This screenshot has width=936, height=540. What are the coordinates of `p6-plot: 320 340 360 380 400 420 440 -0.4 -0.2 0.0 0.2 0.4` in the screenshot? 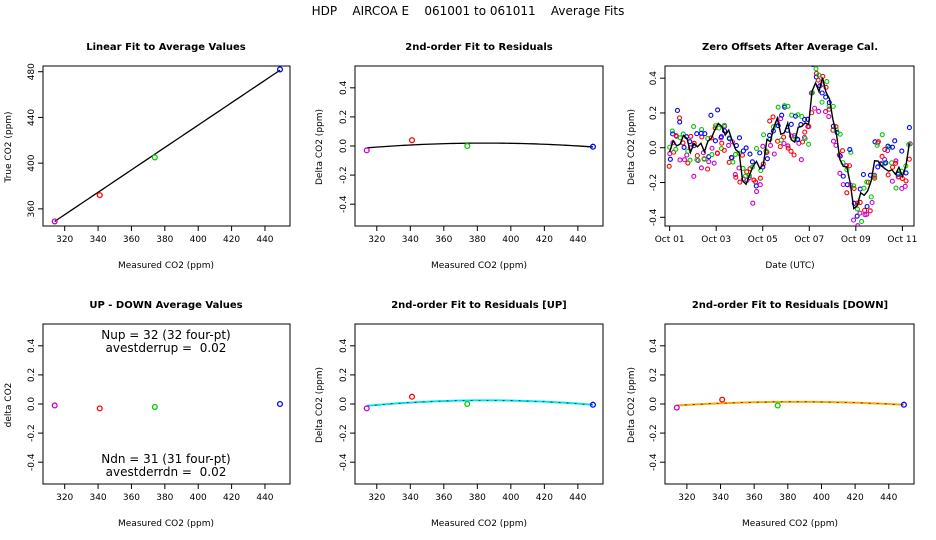 It's located at (782, 413).